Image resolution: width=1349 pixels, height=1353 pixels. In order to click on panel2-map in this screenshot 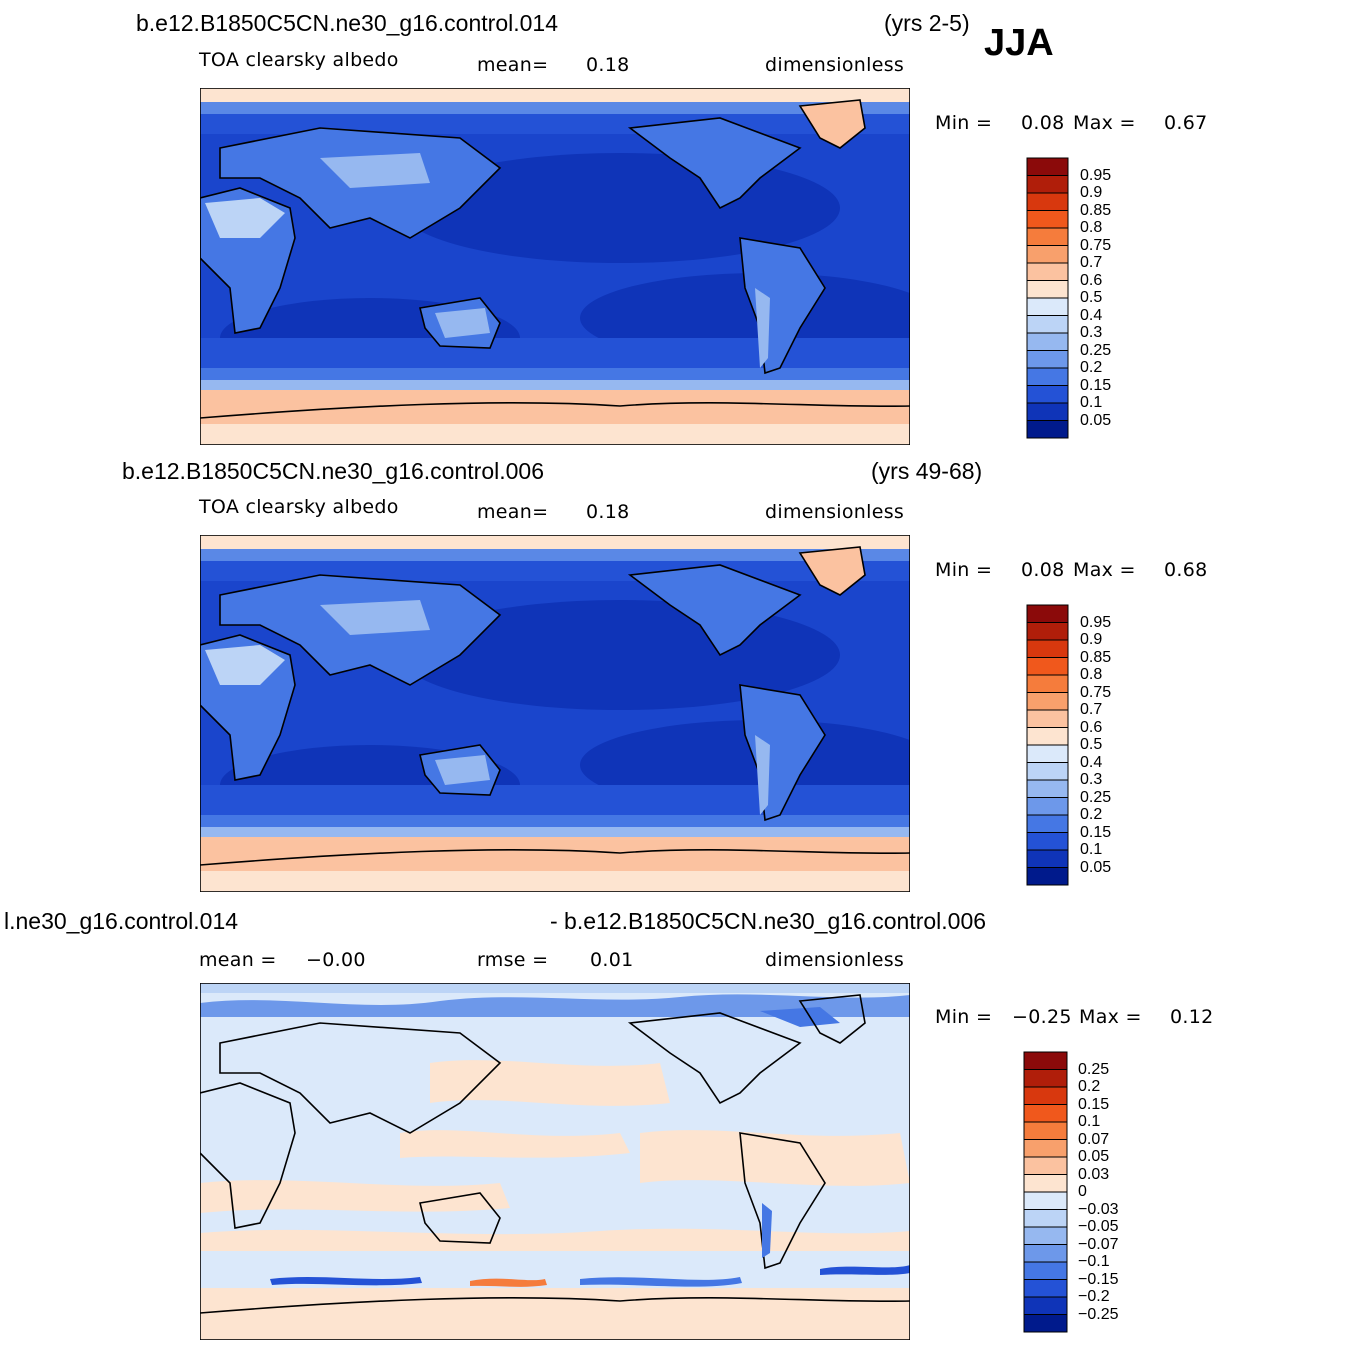, I will do `click(555, 713)`.